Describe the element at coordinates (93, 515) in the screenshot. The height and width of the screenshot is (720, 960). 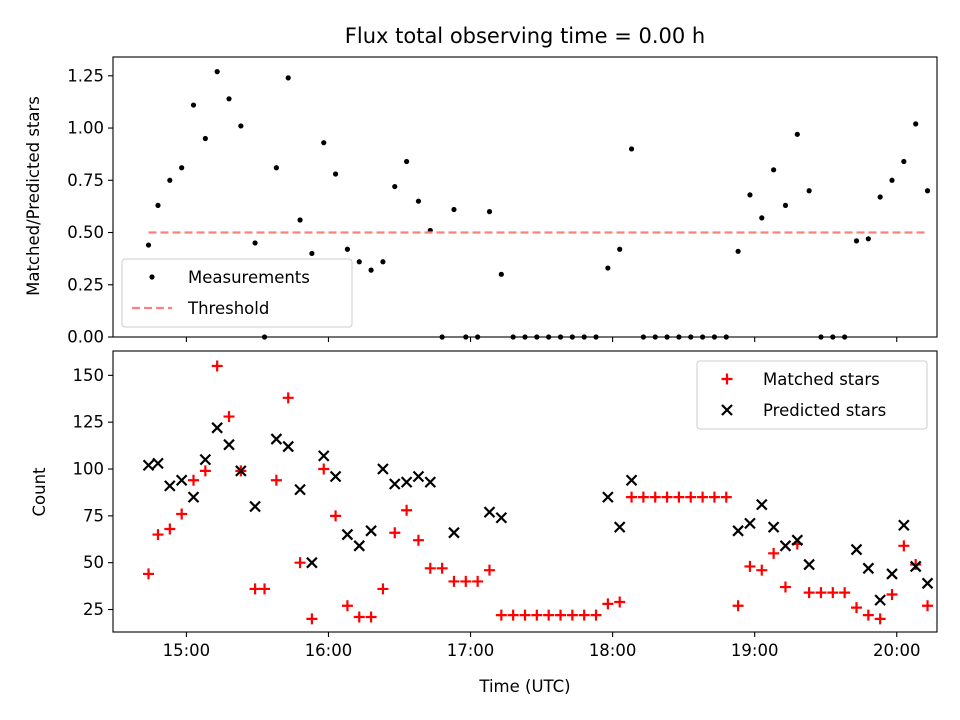
I see `bottom-y-tick-label: 75` at that location.